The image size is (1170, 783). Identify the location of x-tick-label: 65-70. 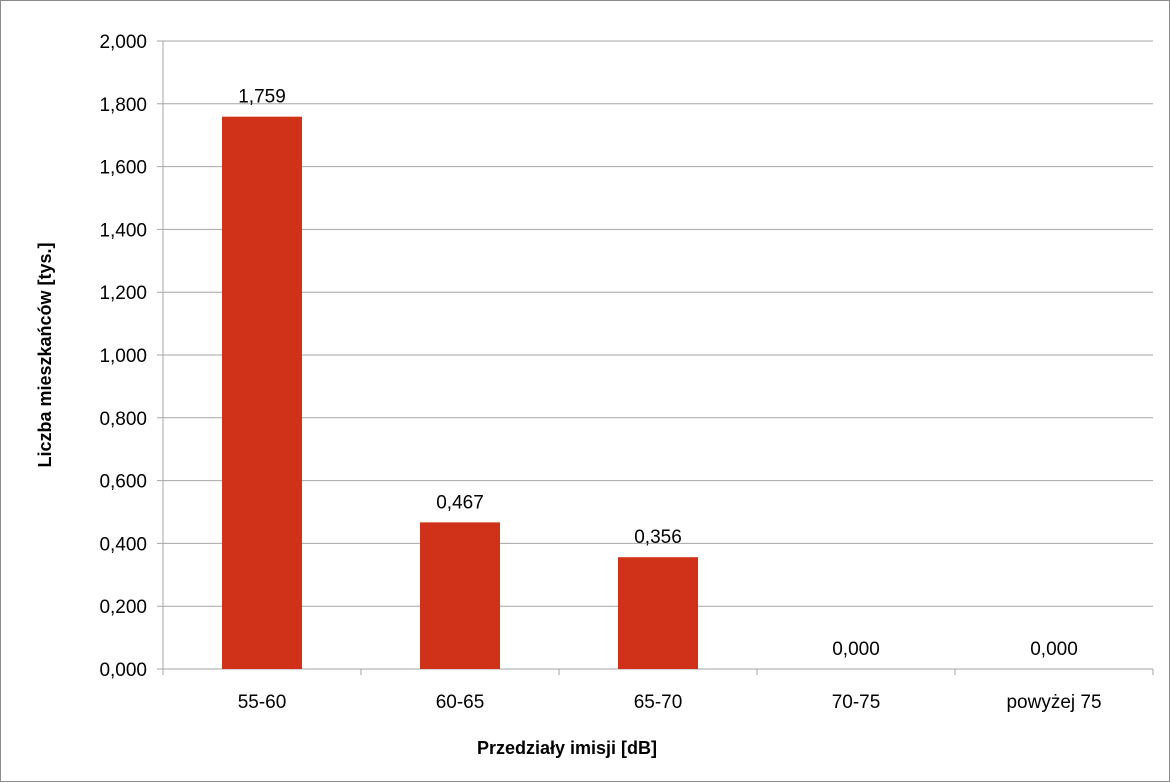
(658, 702).